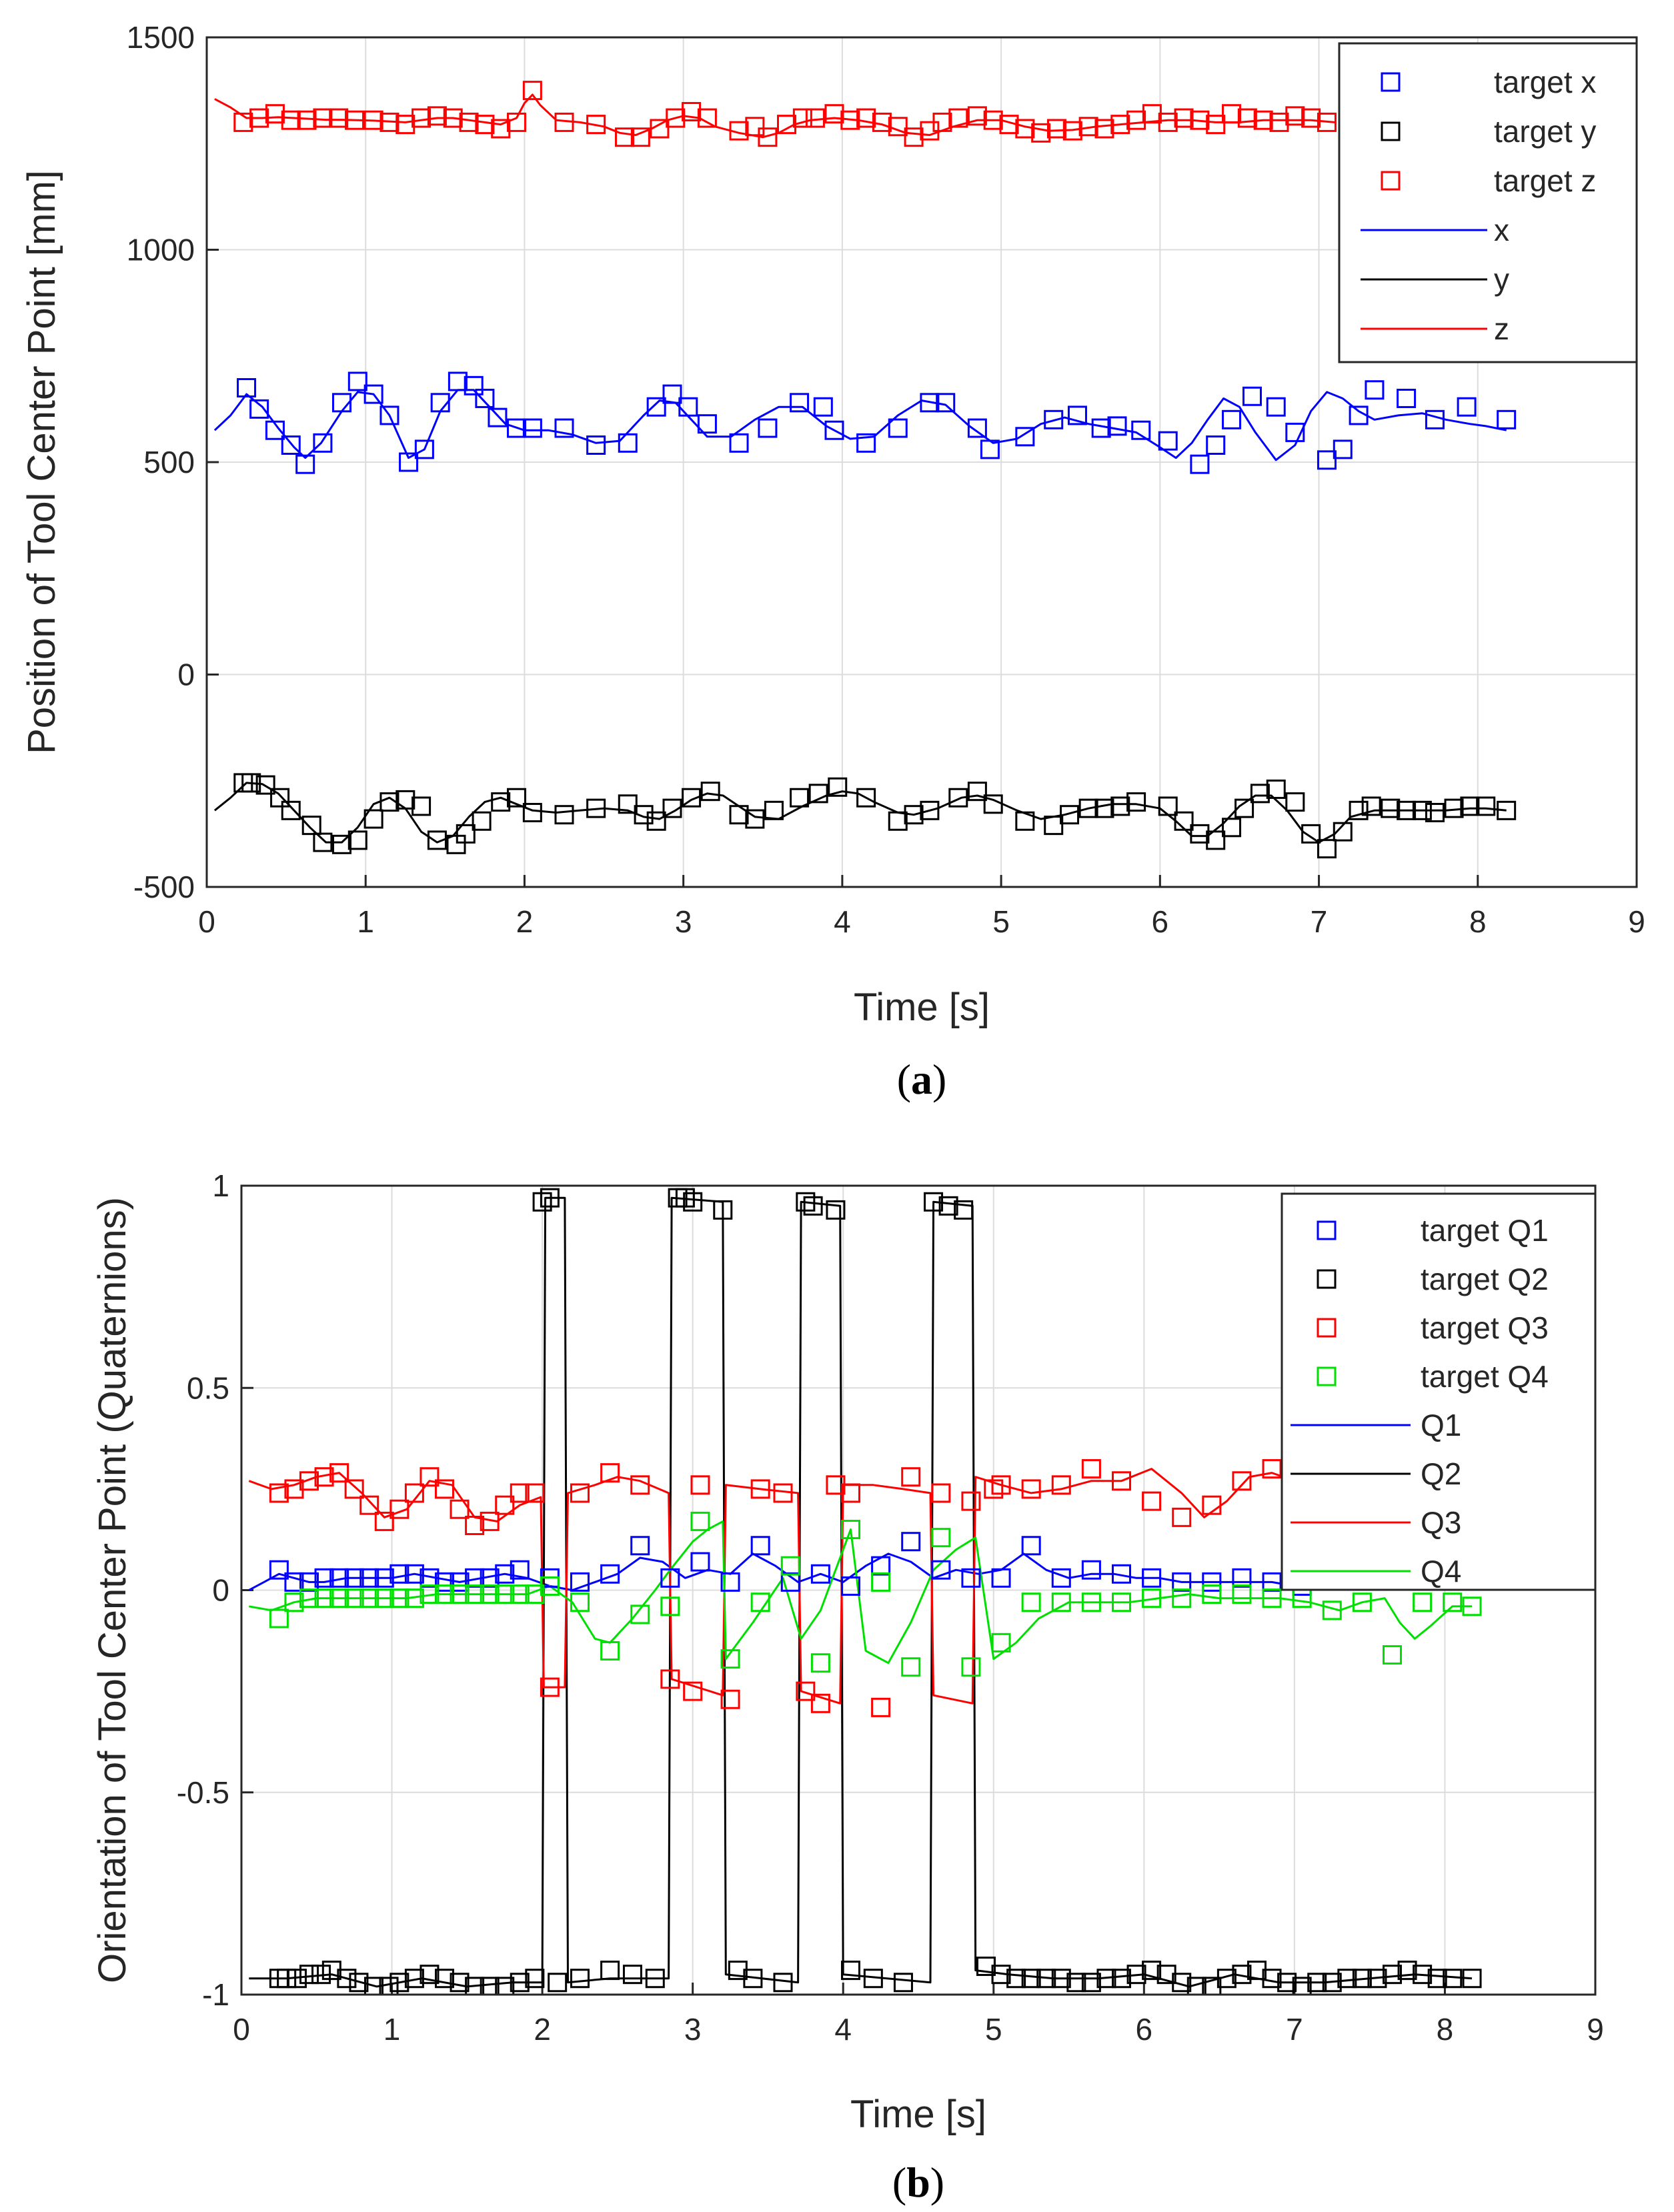 The image size is (1674, 2212). What do you see at coordinates (542, 2029) in the screenshot?
I see `x-tick-label: 2` at bounding box center [542, 2029].